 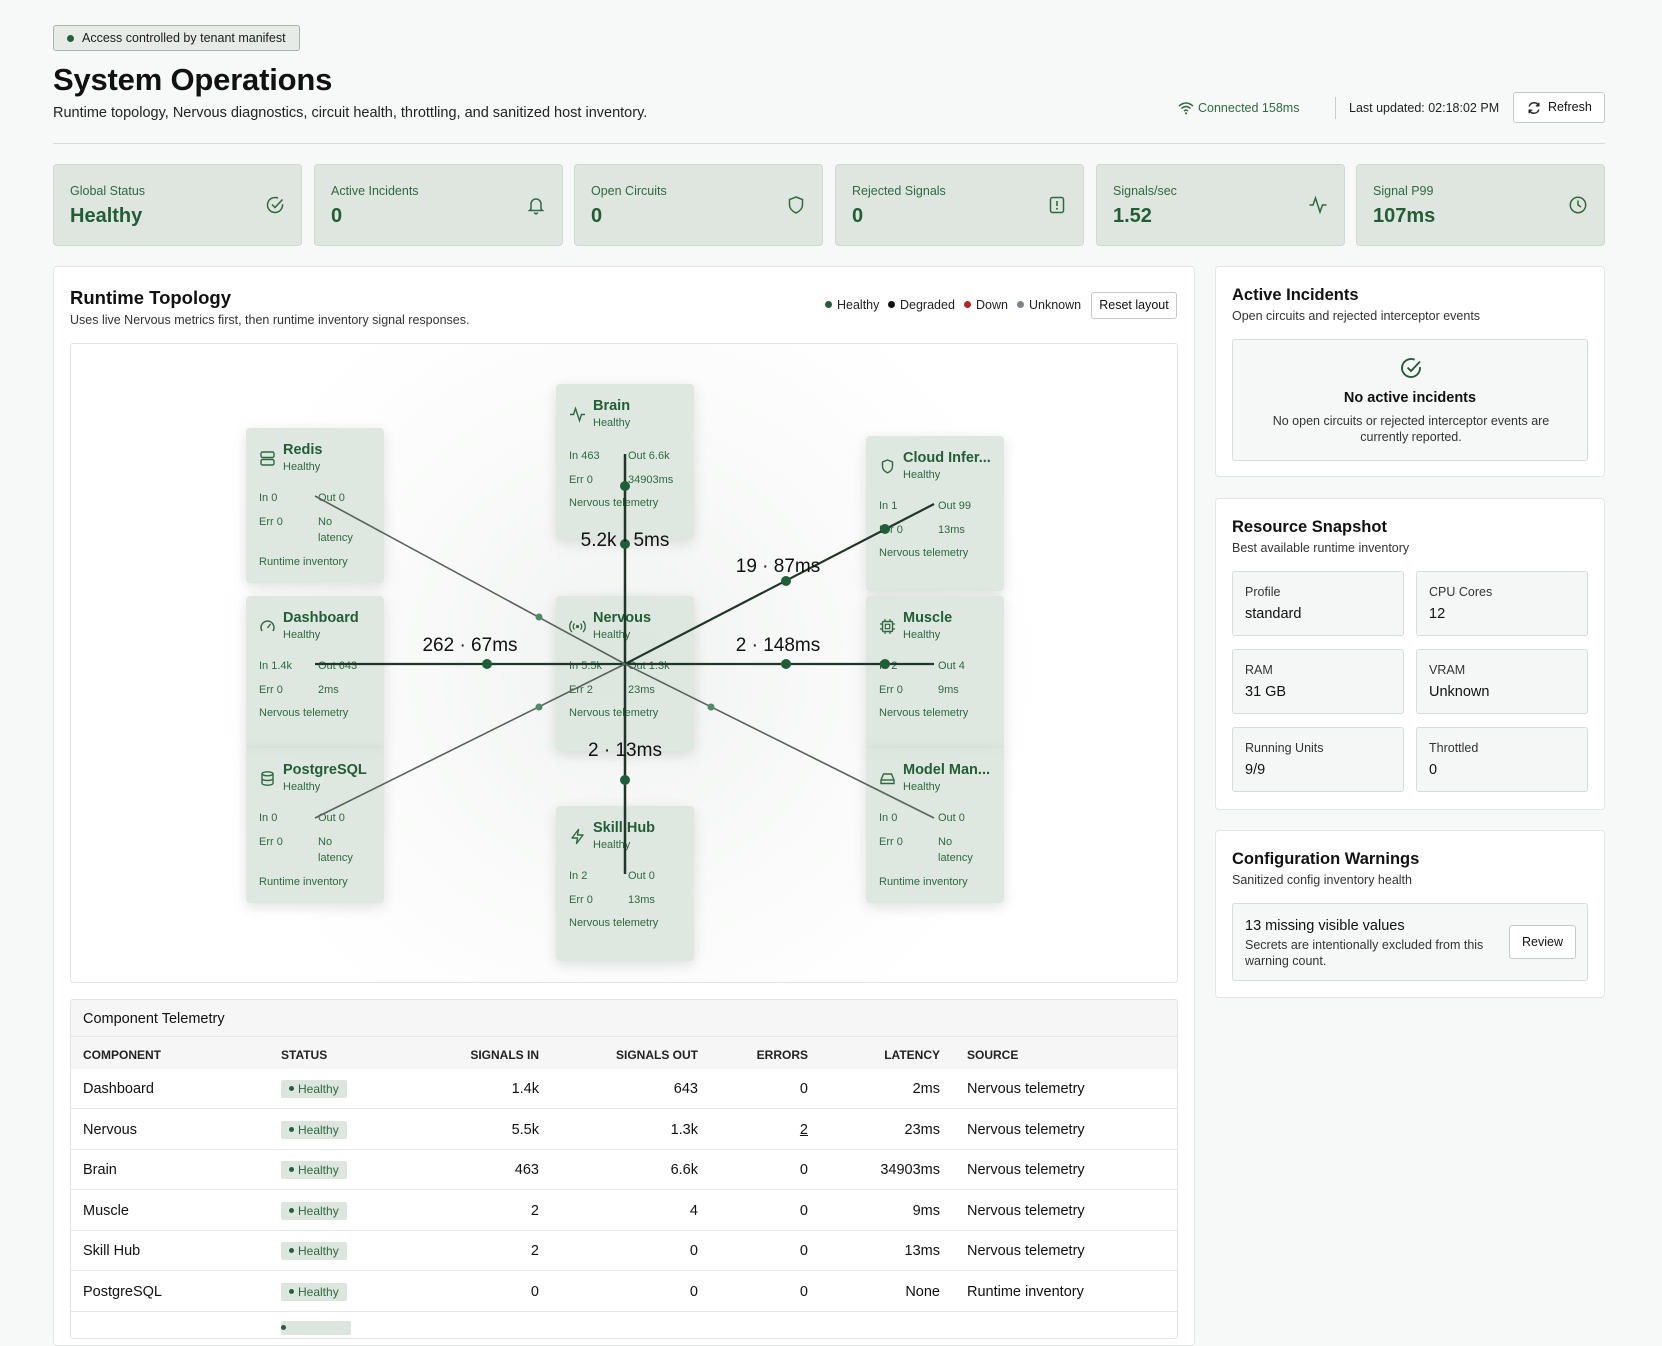 I want to click on header-divider, so click(x=1335, y=108).